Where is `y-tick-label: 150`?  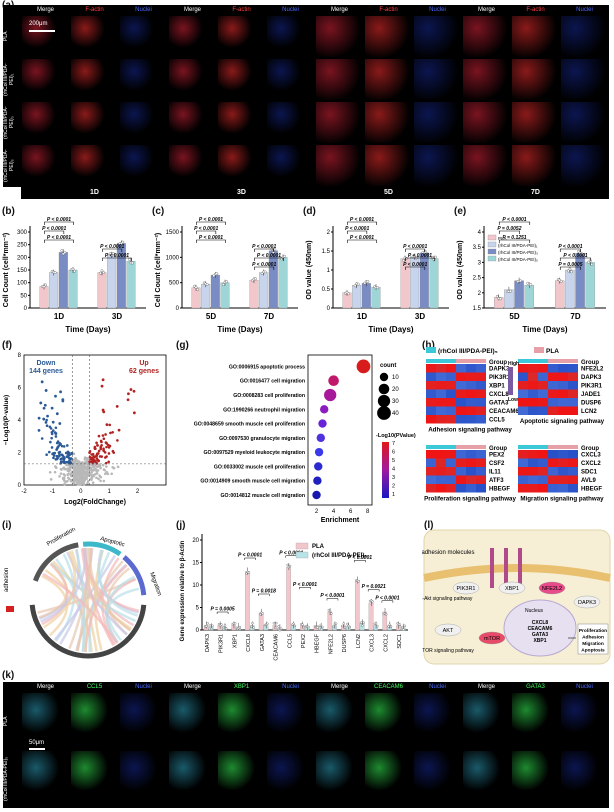 y-tick-label: 150 is located at coordinates (22, 271).